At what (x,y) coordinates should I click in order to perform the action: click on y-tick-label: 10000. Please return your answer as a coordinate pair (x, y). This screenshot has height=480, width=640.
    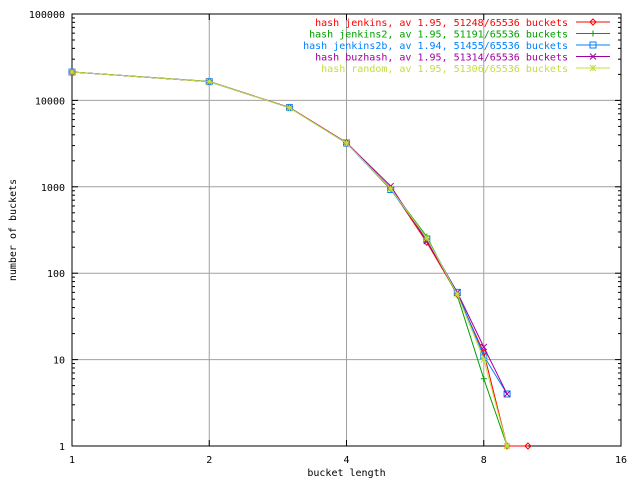
    Looking at the image, I should click on (50, 101).